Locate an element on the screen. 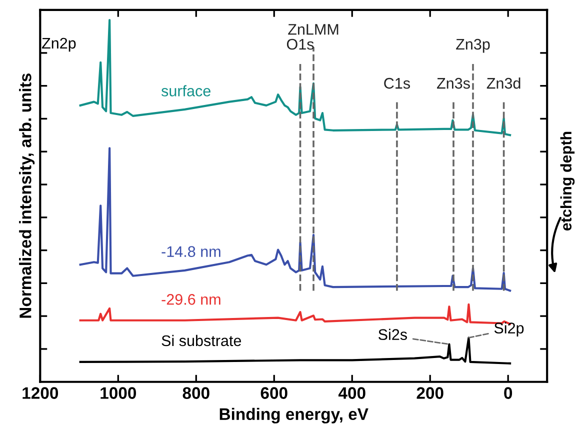 Image resolution: width=582 pixels, height=431 pixels. ref-line-label: Zn3s is located at coordinates (453, 83).